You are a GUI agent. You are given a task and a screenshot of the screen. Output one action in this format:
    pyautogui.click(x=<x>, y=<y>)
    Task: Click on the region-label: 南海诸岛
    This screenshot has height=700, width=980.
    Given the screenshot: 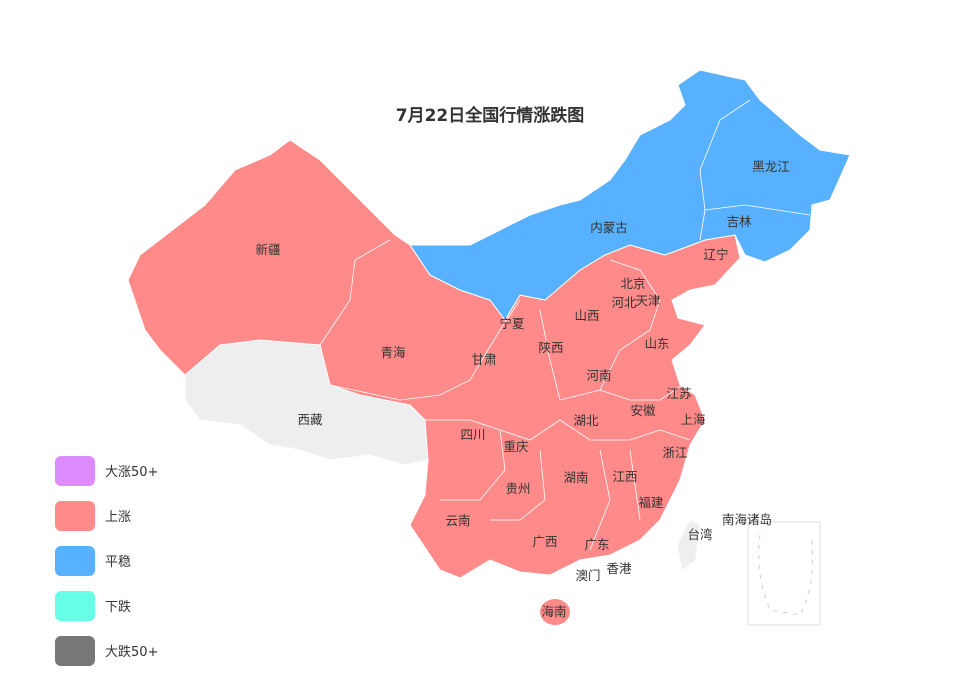 What is the action you would take?
    pyautogui.click(x=747, y=519)
    